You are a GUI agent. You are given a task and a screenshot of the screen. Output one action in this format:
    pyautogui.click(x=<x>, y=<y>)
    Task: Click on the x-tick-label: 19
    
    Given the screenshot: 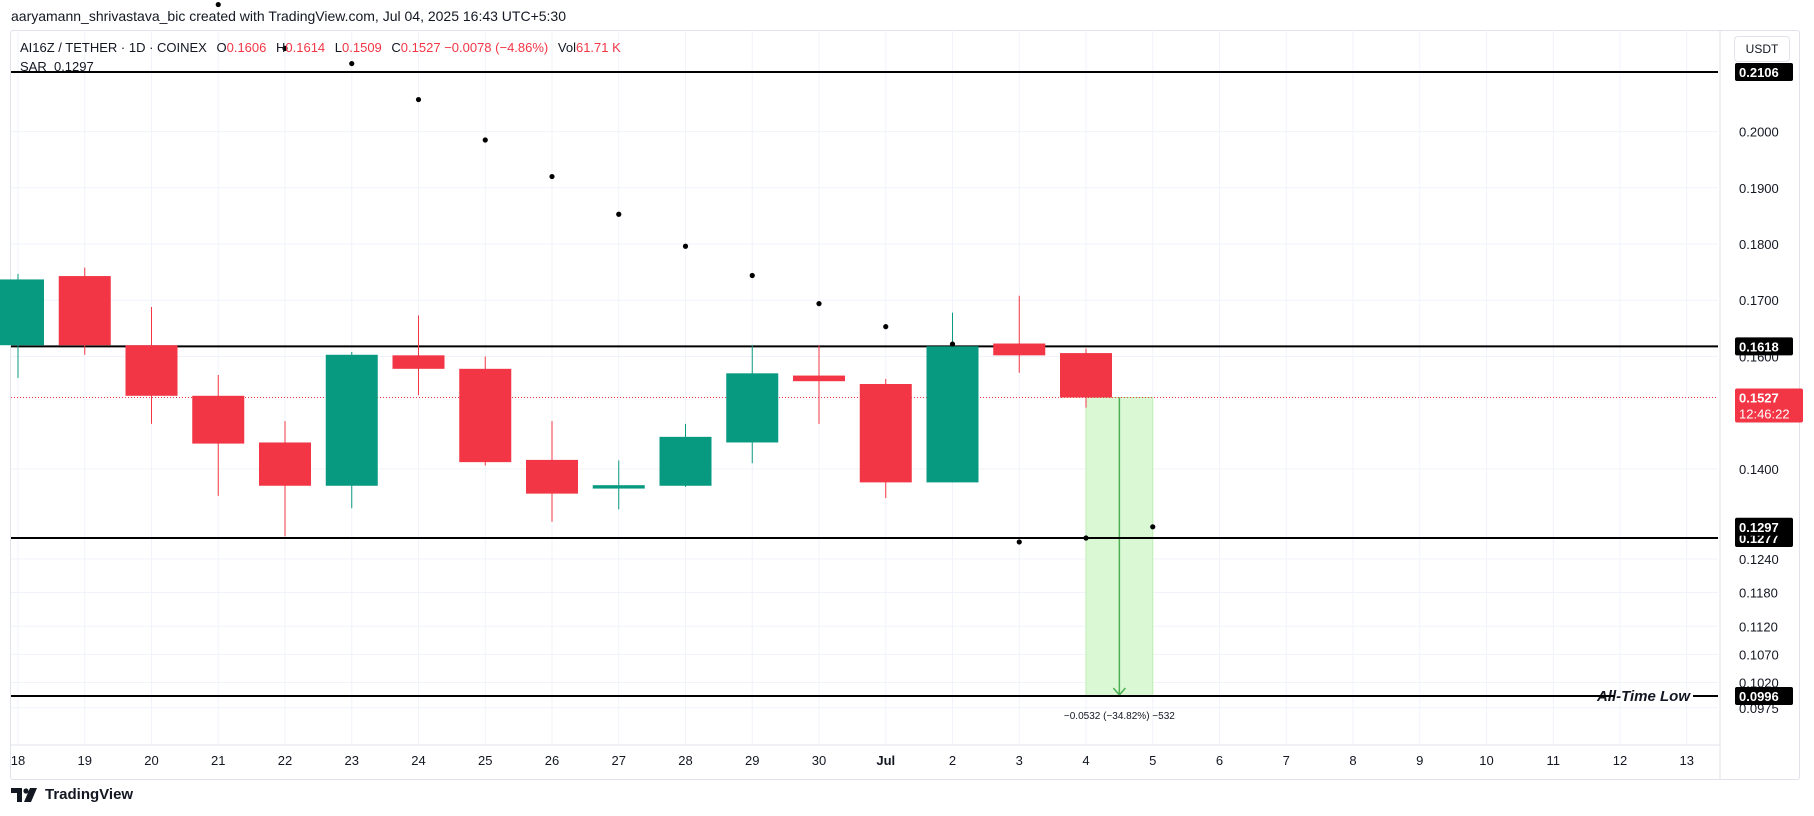 What is the action you would take?
    pyautogui.click(x=85, y=760)
    